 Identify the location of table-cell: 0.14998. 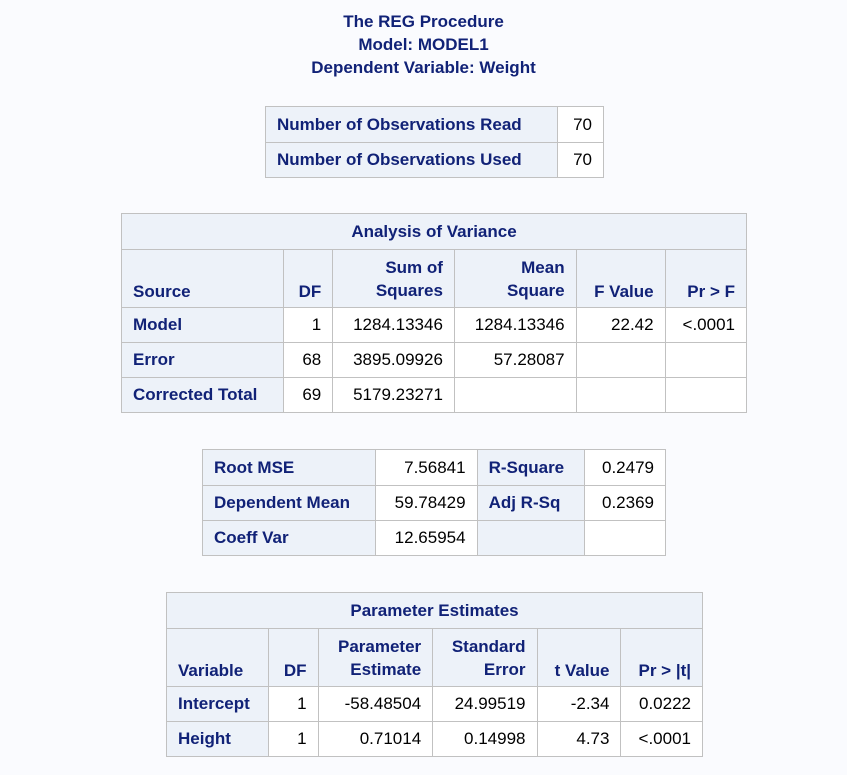
(485, 739).